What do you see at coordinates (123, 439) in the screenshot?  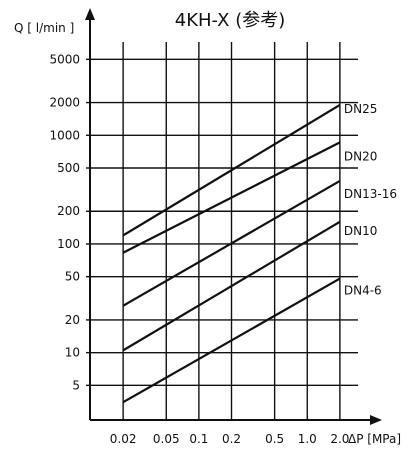 I see `x-tick-label: 0.02` at bounding box center [123, 439].